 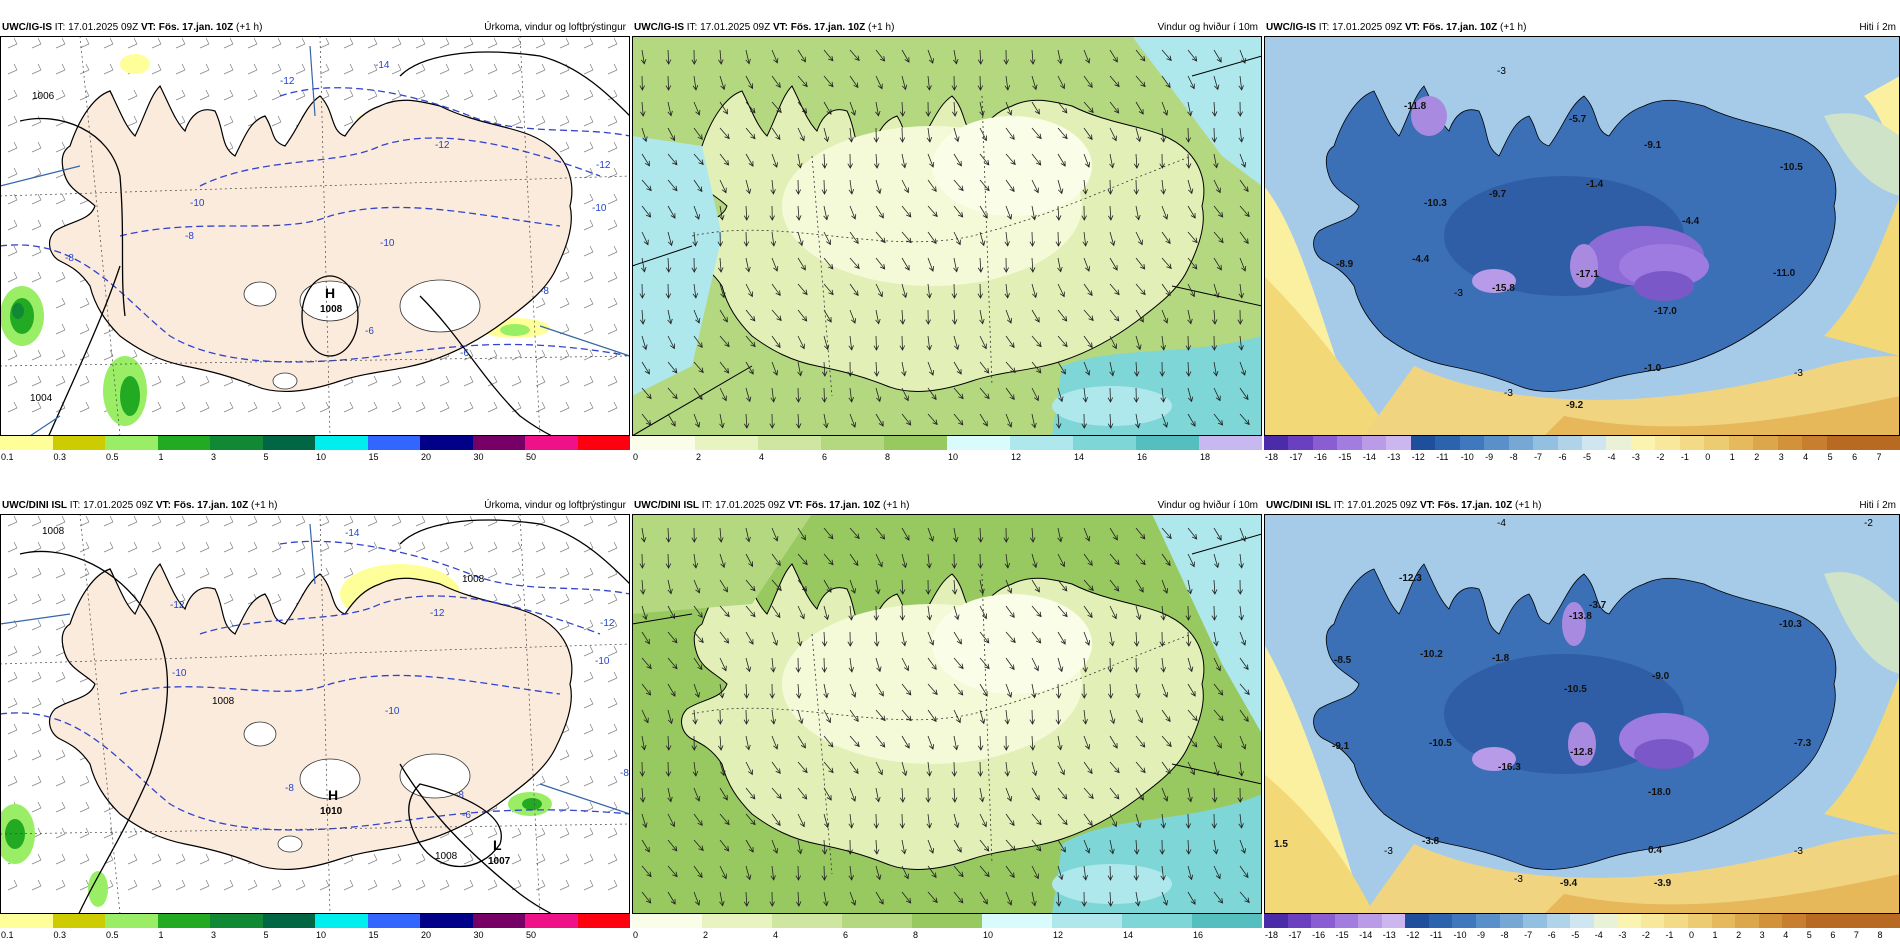 I want to click on precip-colorbar-ticks: 0.1 0.3 0.5 1 3 5 10 15 20 30 50, so click(x=315, y=936).